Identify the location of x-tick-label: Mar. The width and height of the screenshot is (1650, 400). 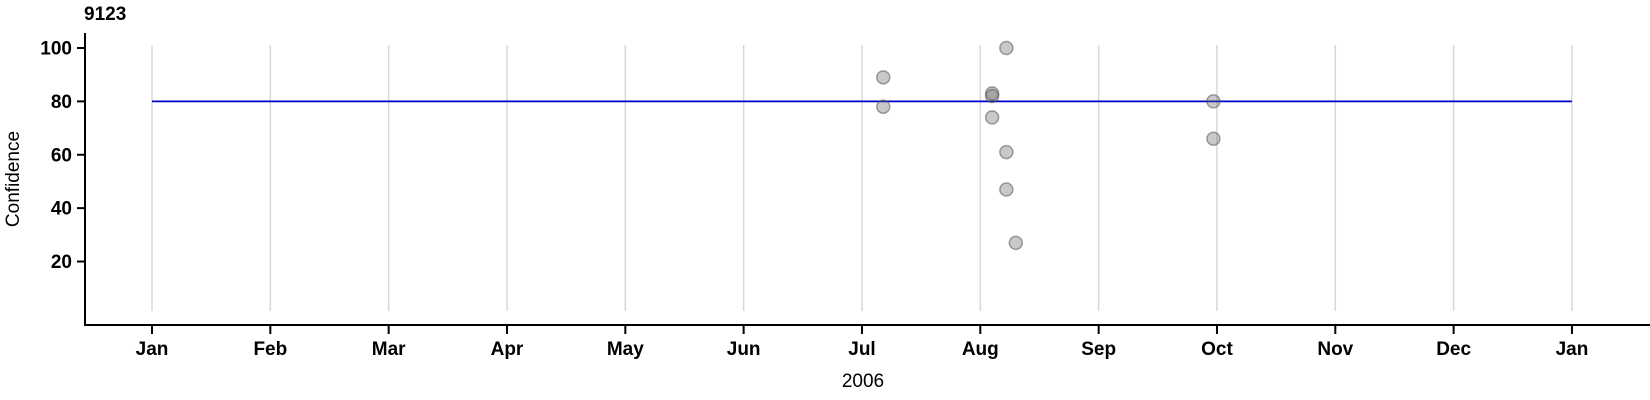
(389, 349).